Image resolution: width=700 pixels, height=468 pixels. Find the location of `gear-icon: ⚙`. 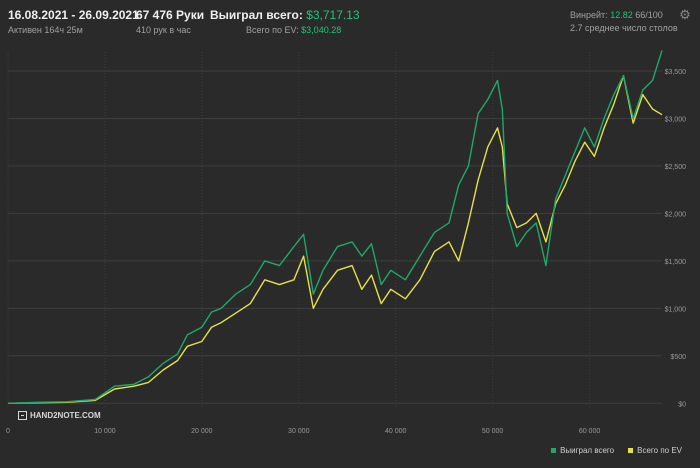

gear-icon: ⚙ is located at coordinates (685, 14).